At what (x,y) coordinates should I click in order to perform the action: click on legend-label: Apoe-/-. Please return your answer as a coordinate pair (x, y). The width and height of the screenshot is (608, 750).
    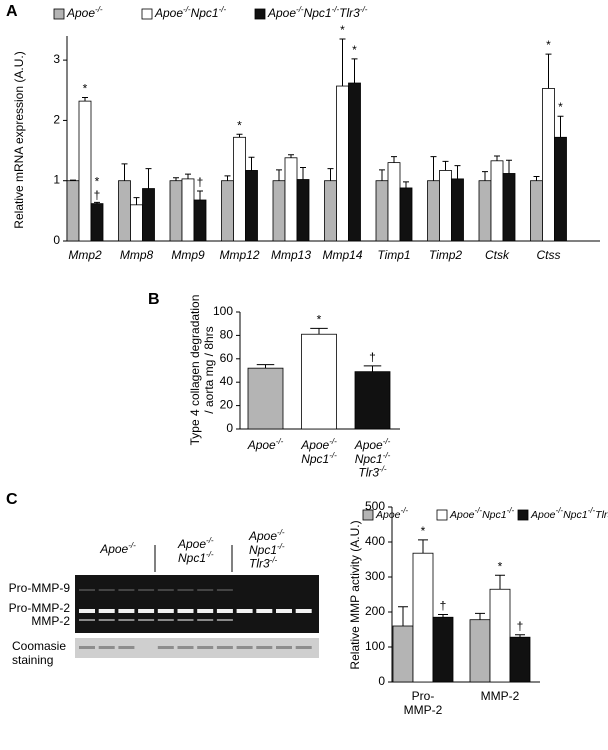
    Looking at the image, I should click on (391, 513).